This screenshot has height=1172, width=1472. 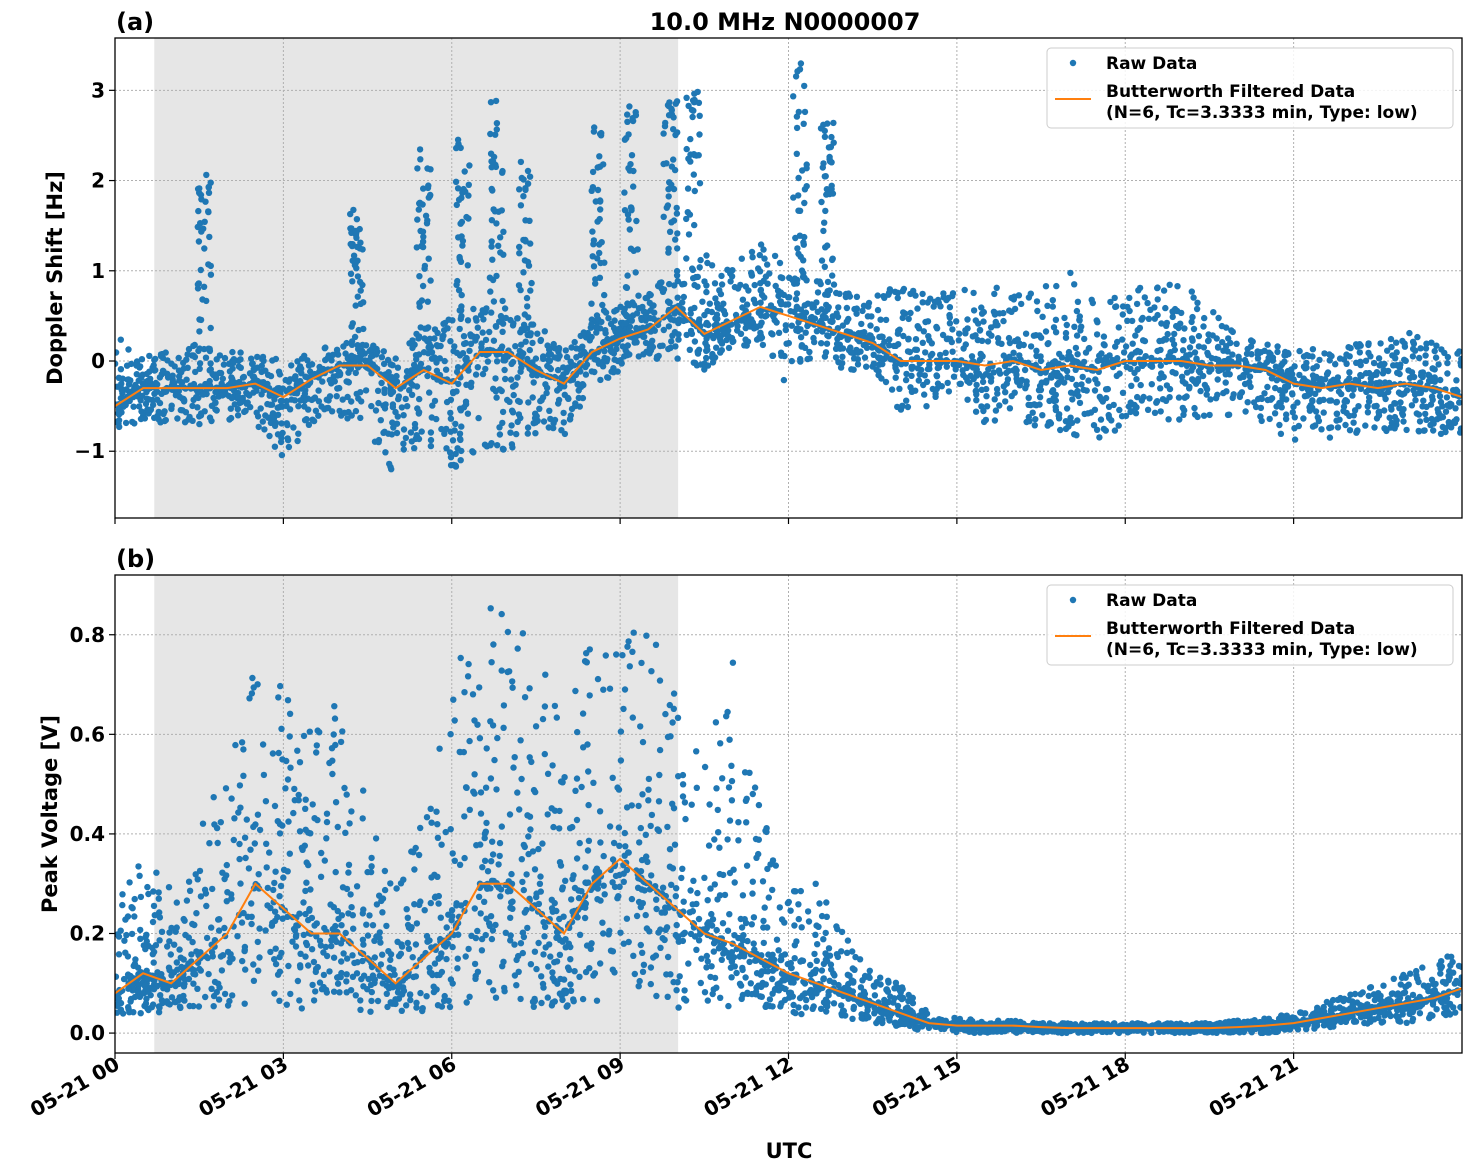 What do you see at coordinates (785, 22) in the screenshot?
I see `chart-title: 10.0 MHz N0000007` at bounding box center [785, 22].